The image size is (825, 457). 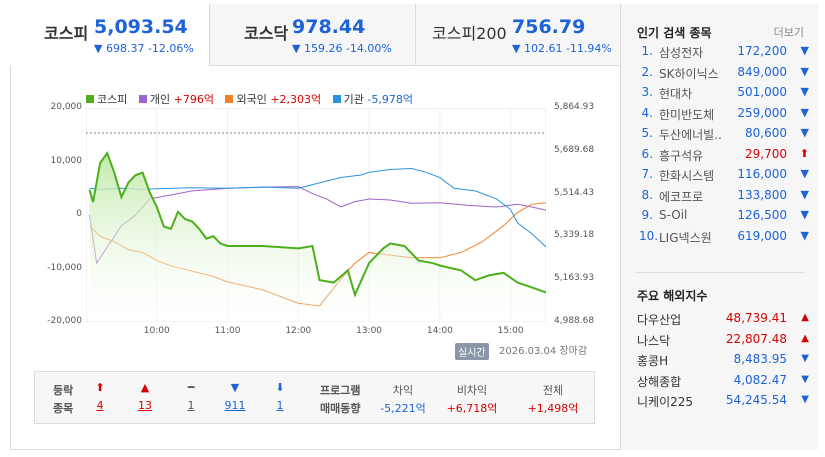 What do you see at coordinates (296, 99) in the screenshot?
I see `legend-value: +2,303억` at bounding box center [296, 99].